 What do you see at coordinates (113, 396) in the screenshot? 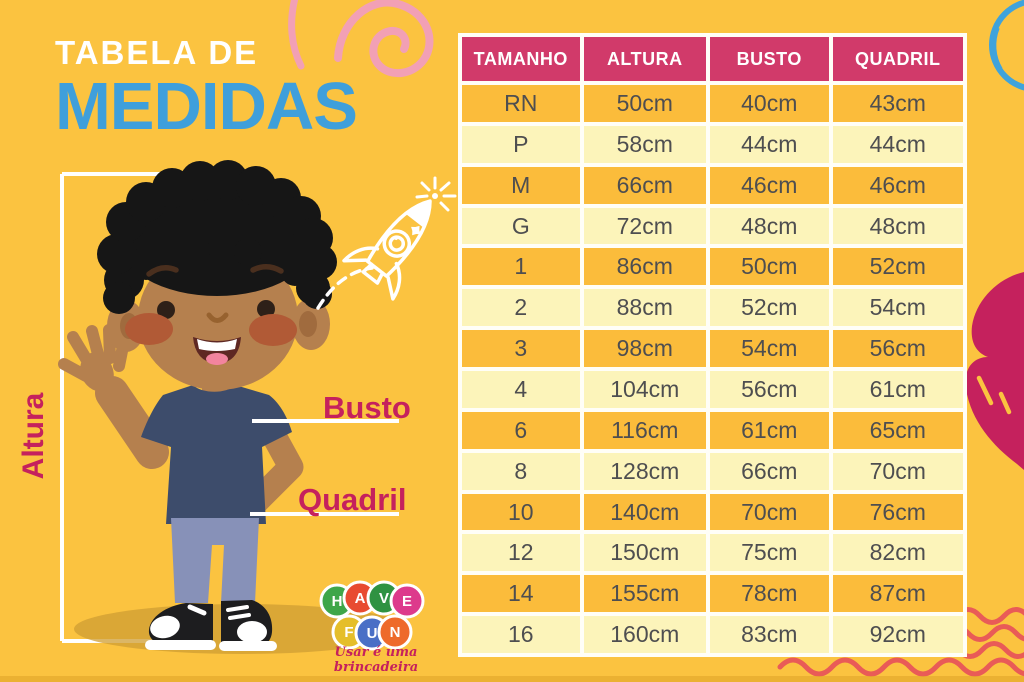
I see `waving-hand` at bounding box center [113, 396].